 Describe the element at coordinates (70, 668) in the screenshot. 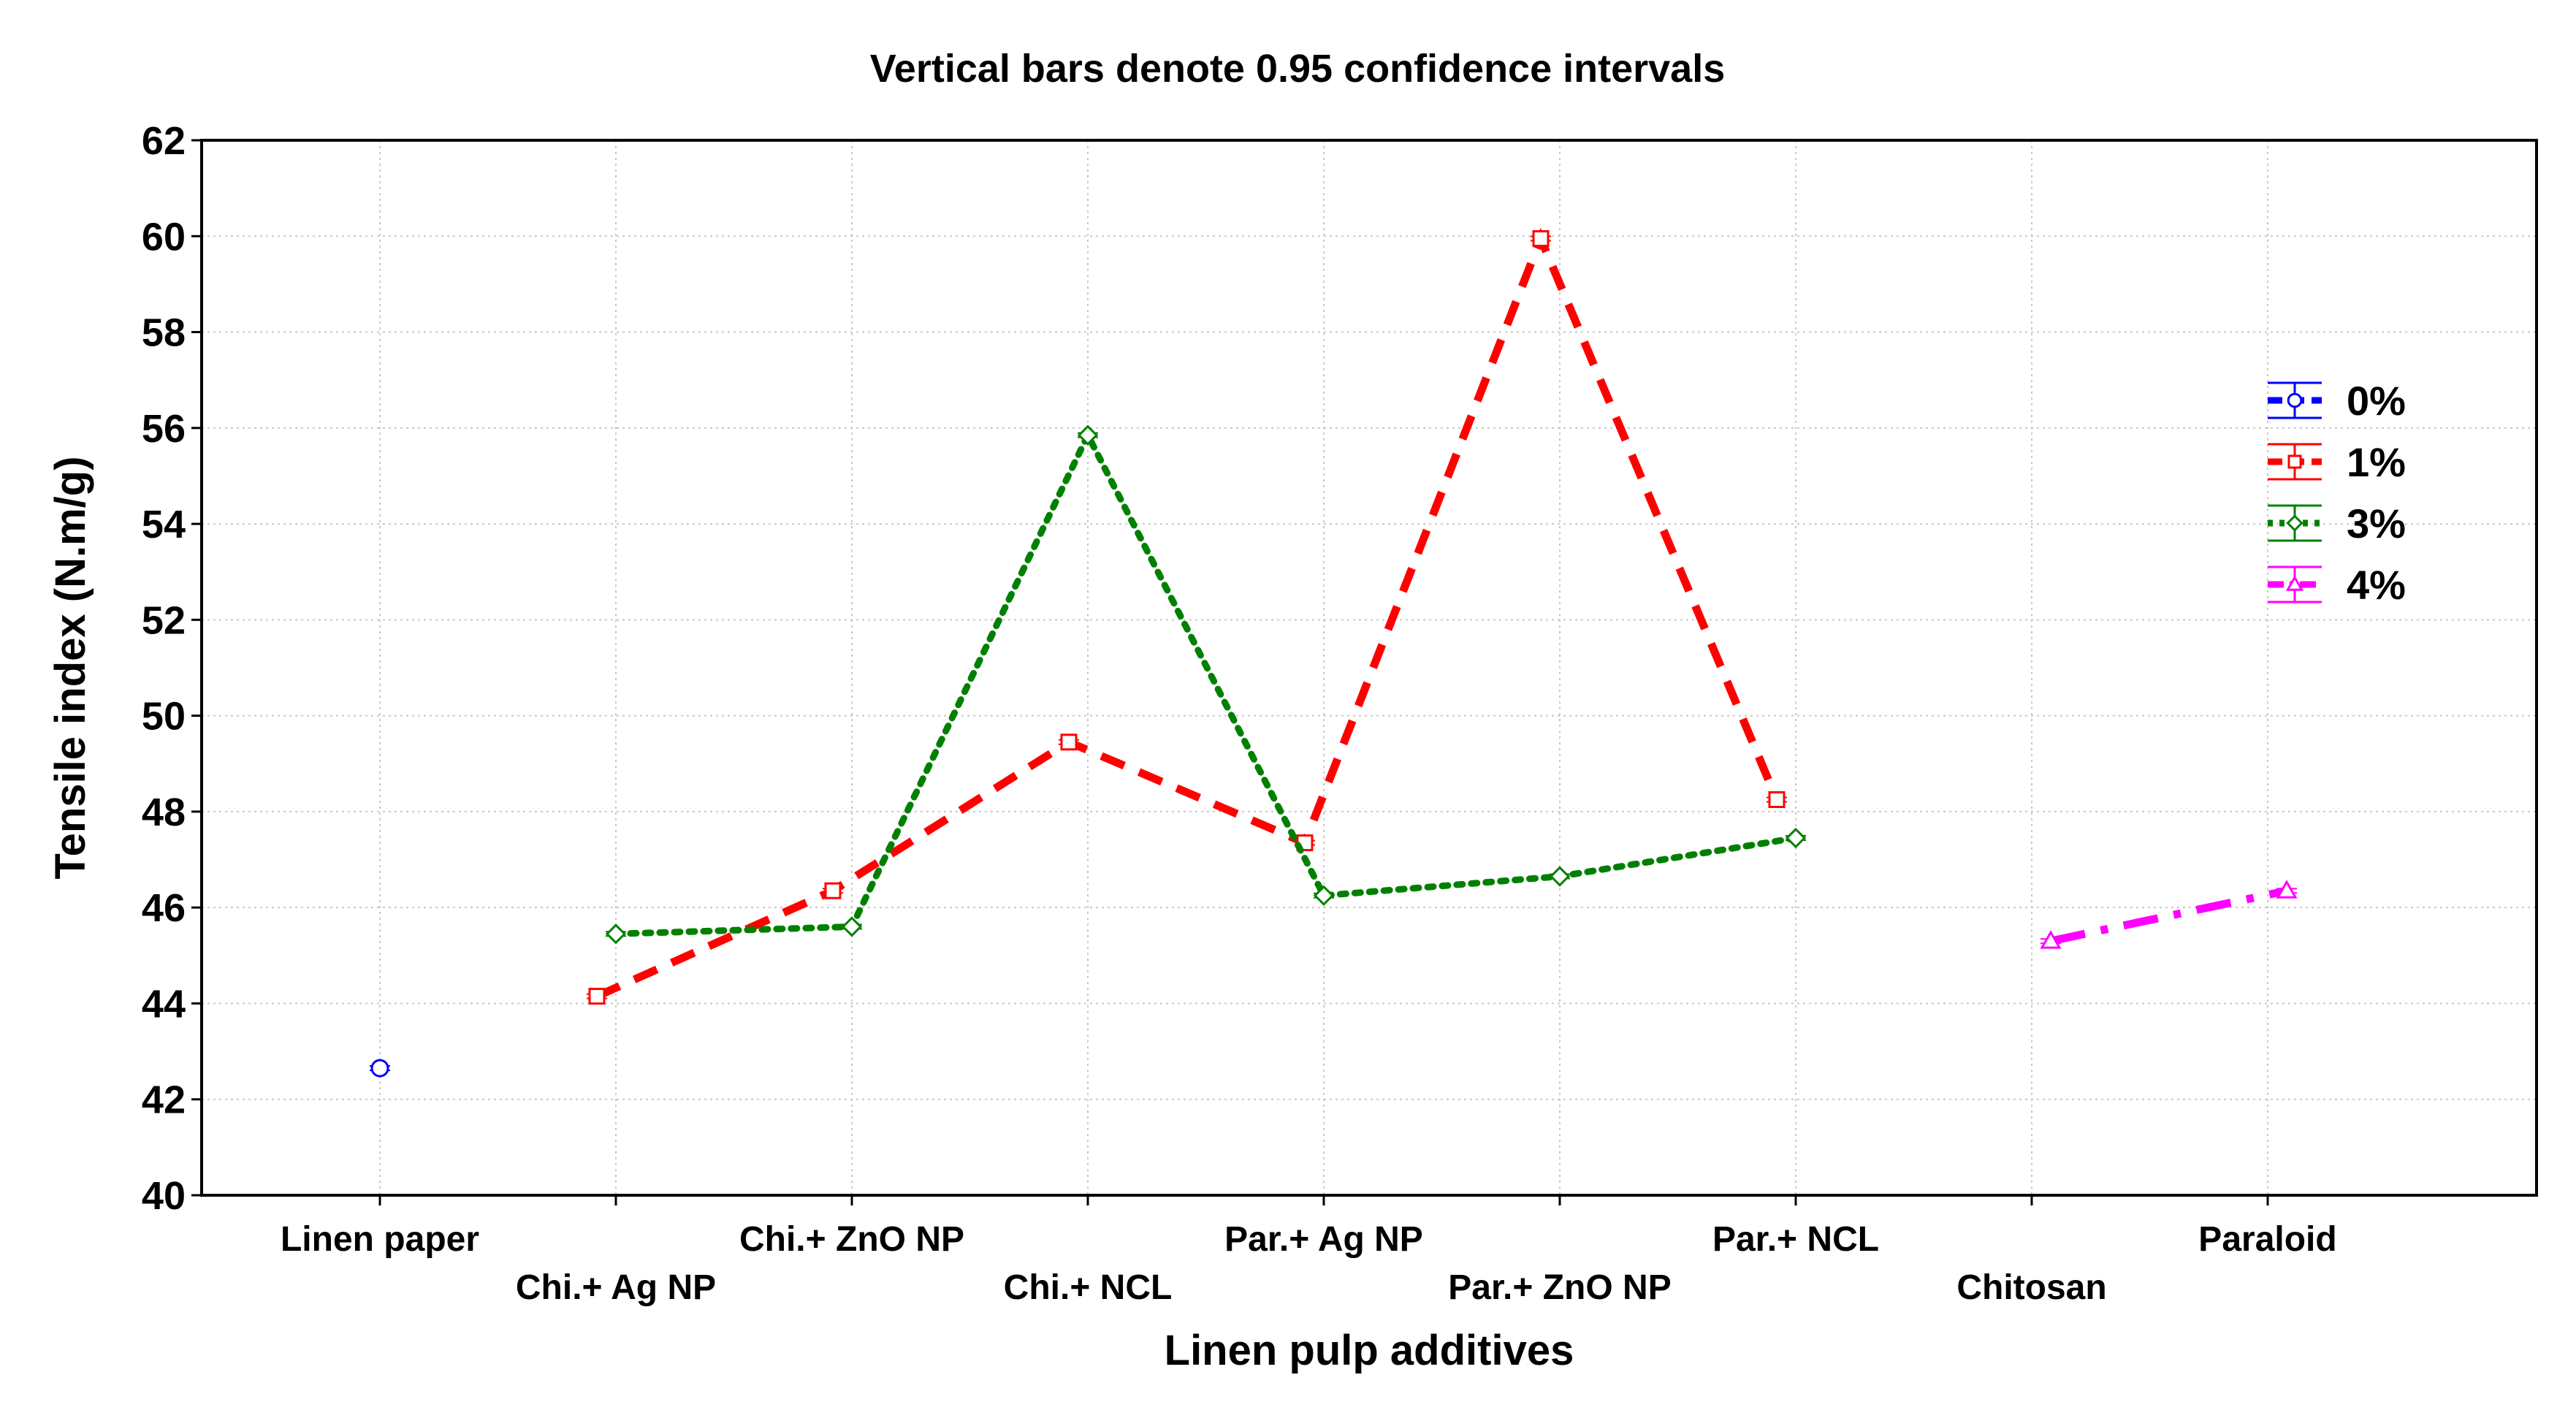

I see `y-axis-label: Tensile index (N.m/g)` at that location.